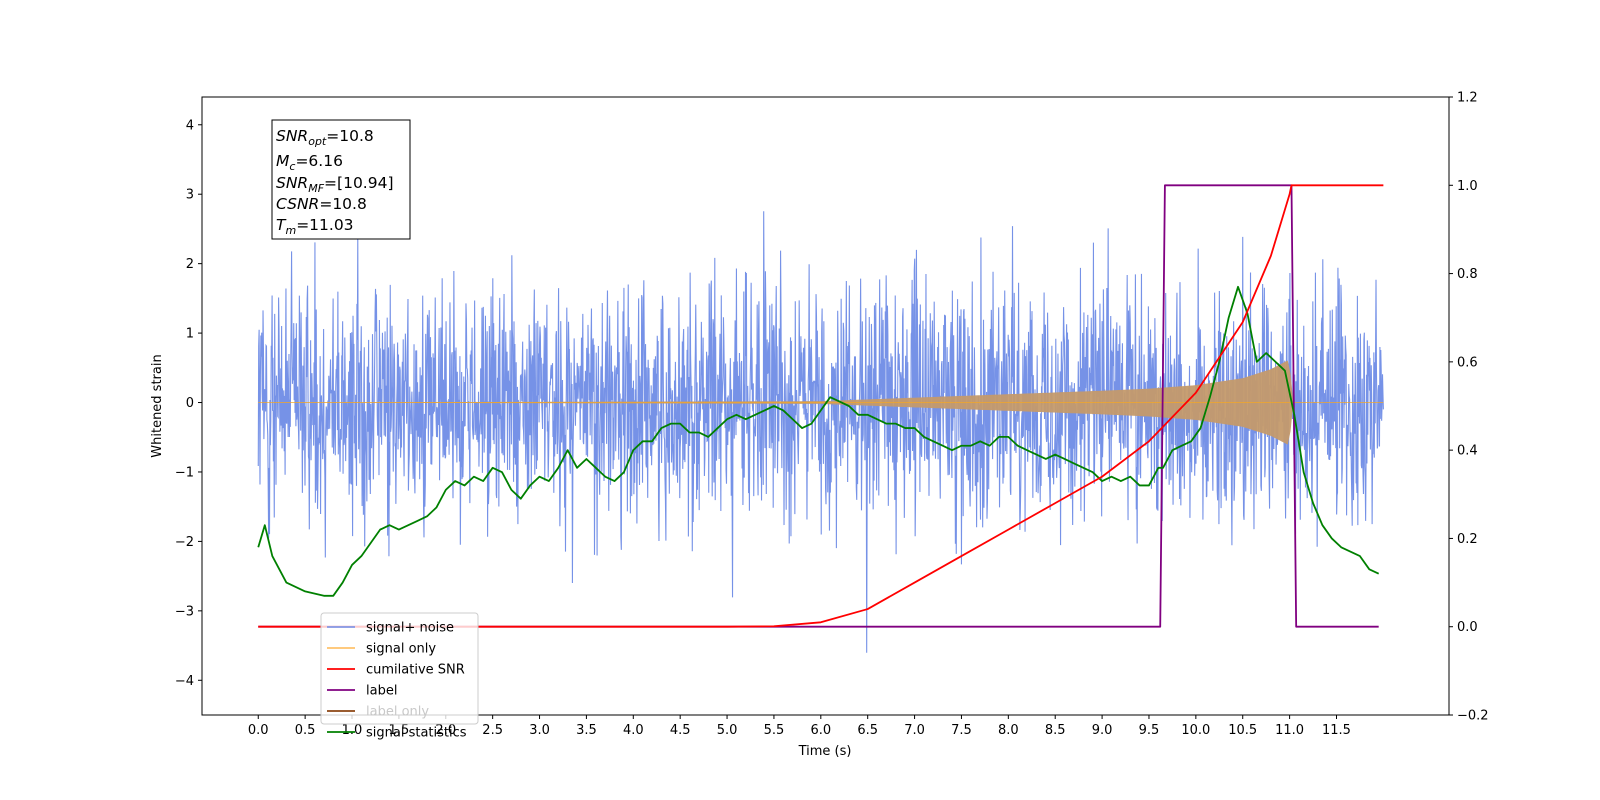  Describe the element at coordinates (1242, 730) in the screenshot. I see `x-tick-label: 10.5` at that location.